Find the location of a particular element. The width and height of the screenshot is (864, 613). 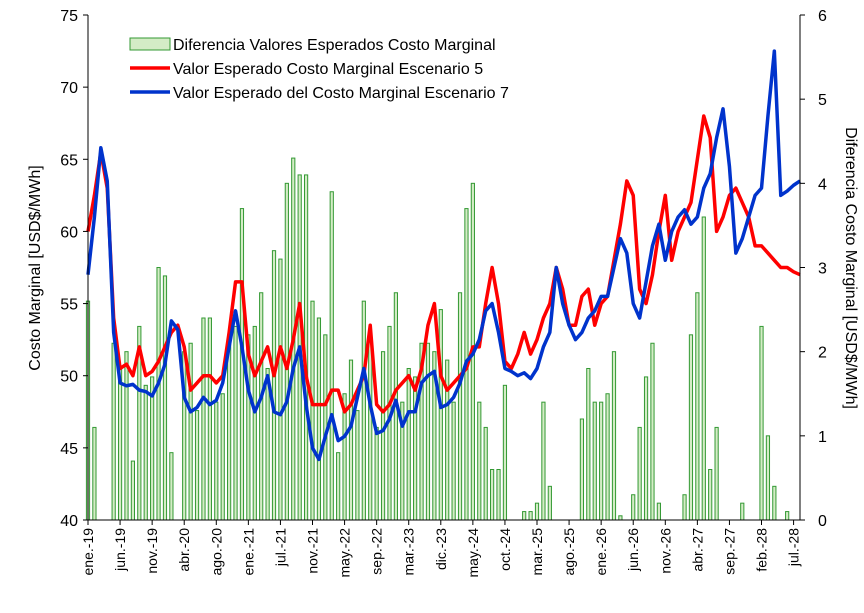

x-tick-label: ene.-21 is located at coordinates (248, 552).